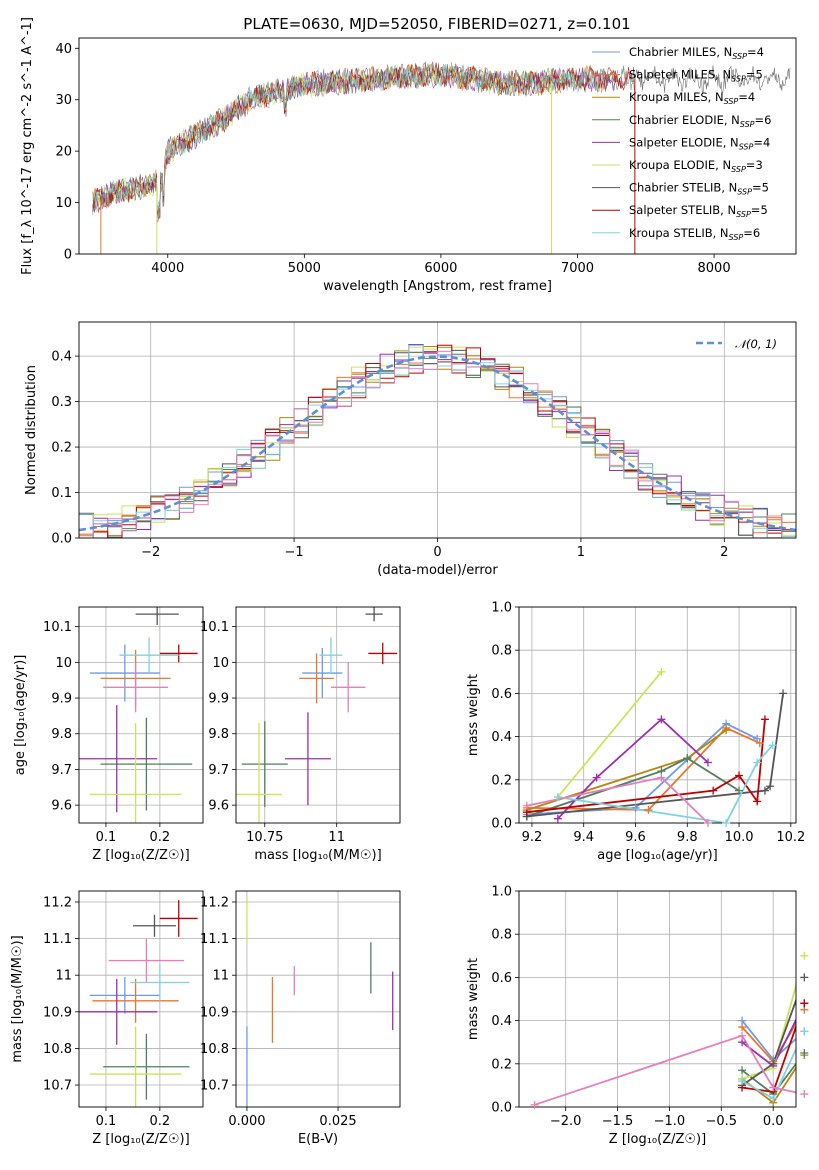 The width and height of the screenshot is (819, 1170). What do you see at coordinates (437, 570) in the screenshot?
I see `x-axis-label: (data-model)/error` at bounding box center [437, 570].